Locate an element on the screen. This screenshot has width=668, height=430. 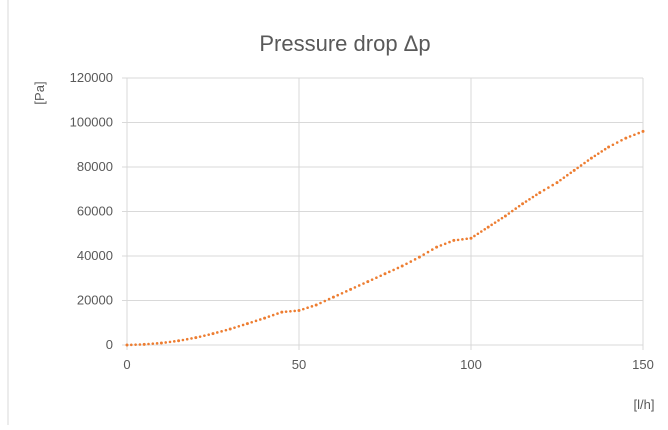
chart-title: Pressure drop Δp is located at coordinates (344, 43).